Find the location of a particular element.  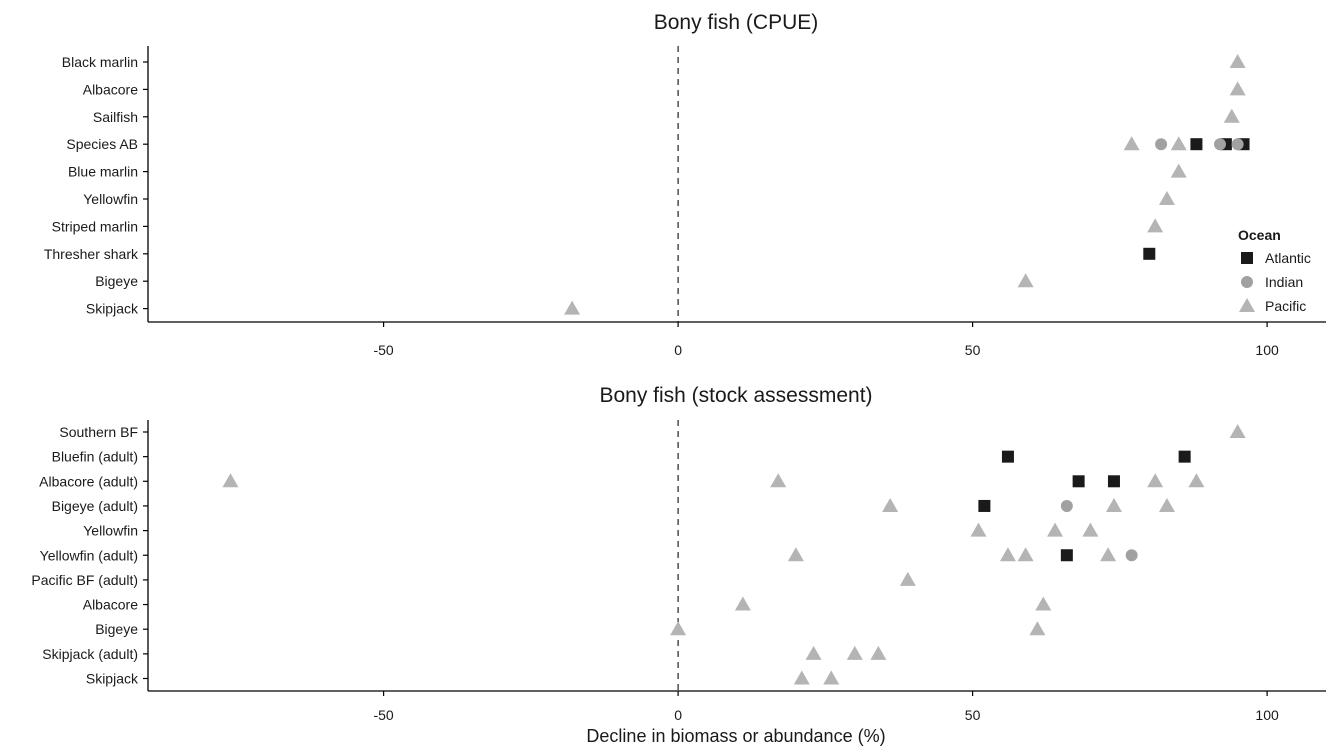

y-tick-label: Black marlin is located at coordinates (100, 62).